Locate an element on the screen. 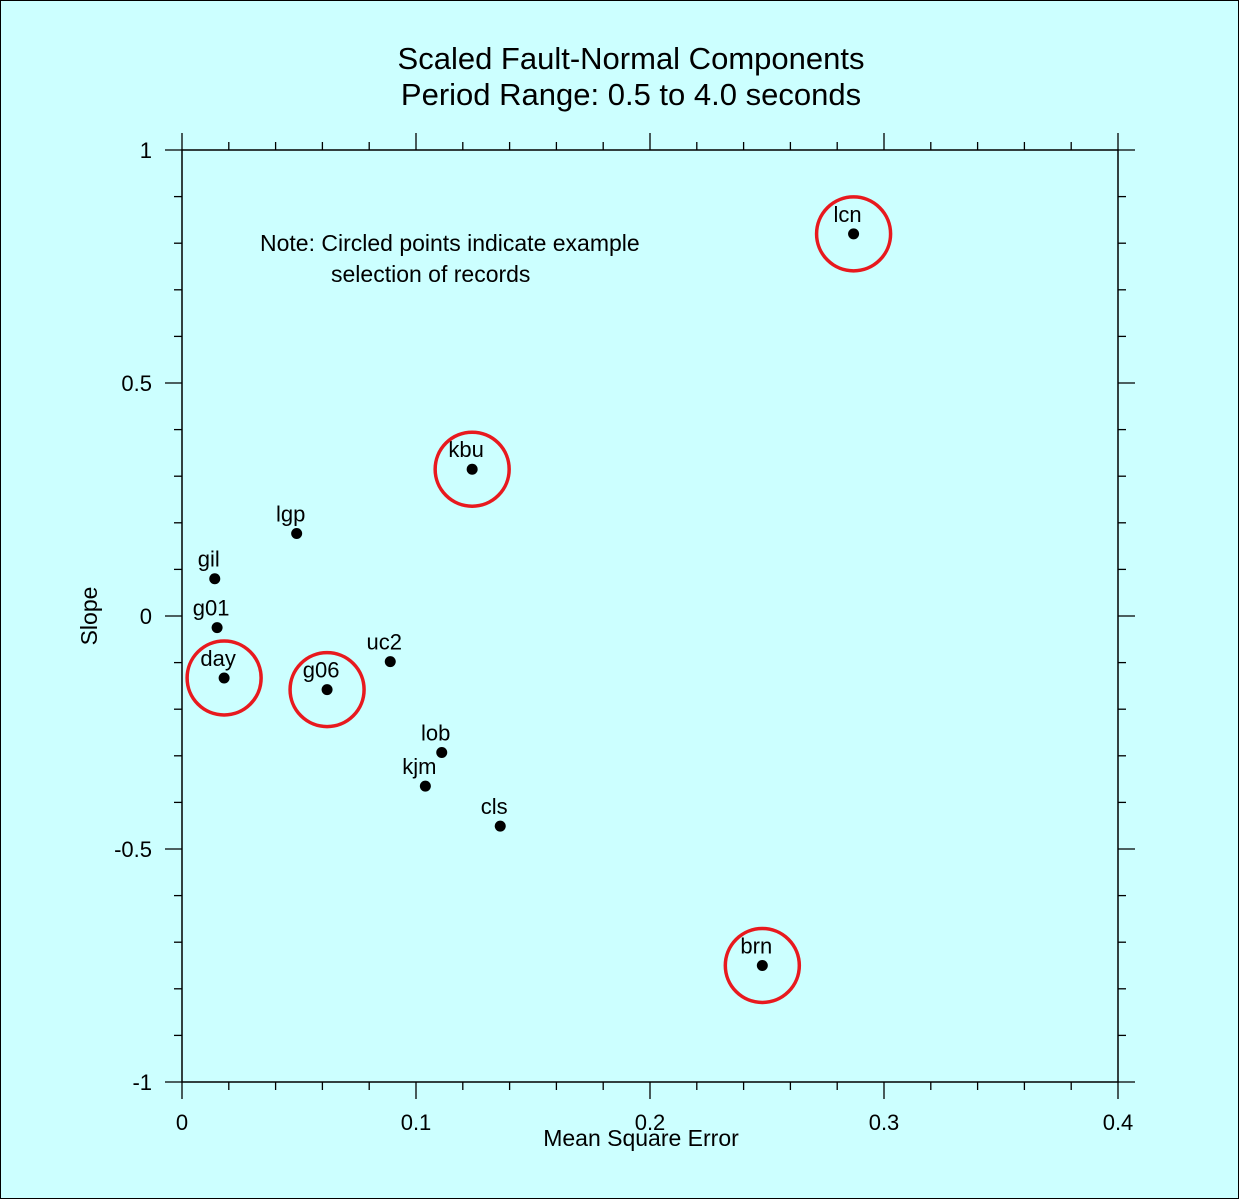 Image resolution: width=1239 pixels, height=1199 pixels. y-tick-labels: 1 0.5 0 -0.5 -1 is located at coordinates (133, 616).